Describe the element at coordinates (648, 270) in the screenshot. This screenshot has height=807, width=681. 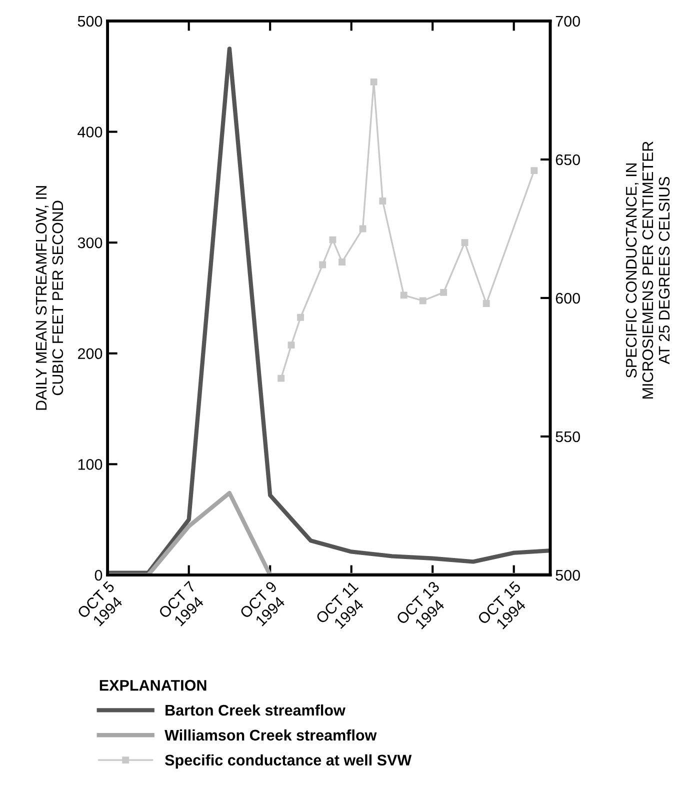
I see `y2-axis-title: SPECIFIC CONDUCTANCE, IN MICROSIEMENS PER CENTIMETER AT 25 DEGREES CELSIUS` at that location.